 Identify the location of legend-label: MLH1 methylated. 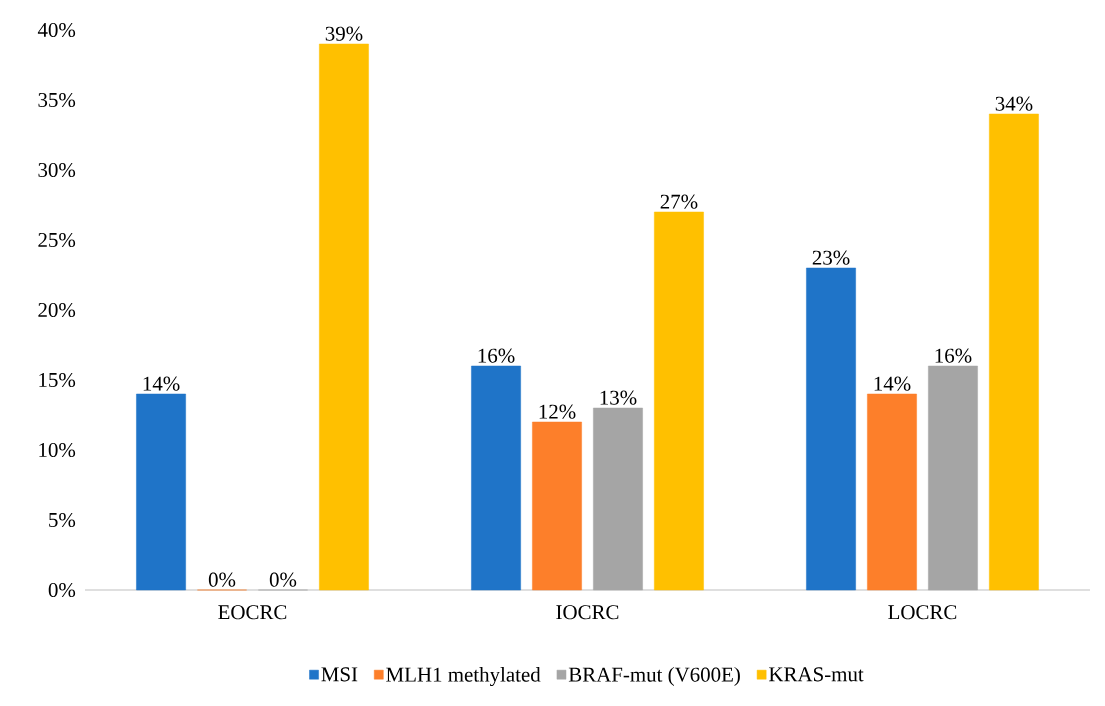
(463, 676).